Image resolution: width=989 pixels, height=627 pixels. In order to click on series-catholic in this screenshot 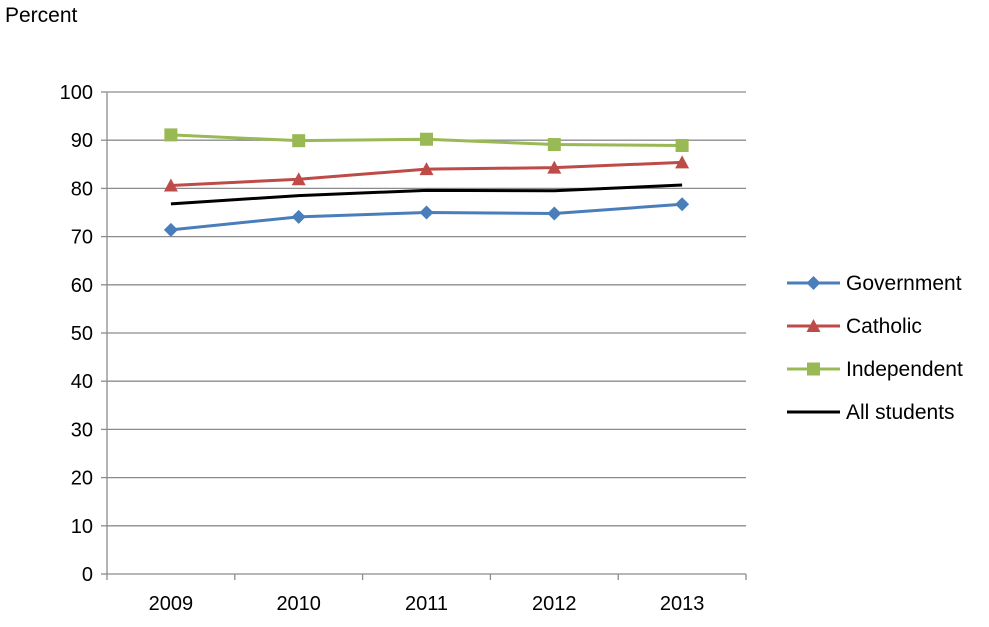, I will do `click(426, 173)`.